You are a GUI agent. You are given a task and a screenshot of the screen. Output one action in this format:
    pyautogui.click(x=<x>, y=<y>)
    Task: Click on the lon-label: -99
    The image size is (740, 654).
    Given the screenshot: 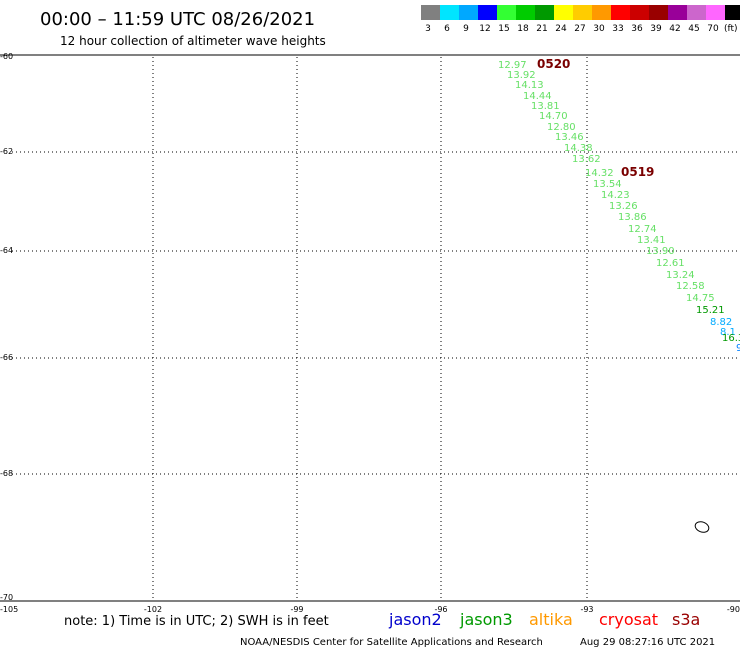 What is the action you would take?
    pyautogui.click(x=296, y=609)
    